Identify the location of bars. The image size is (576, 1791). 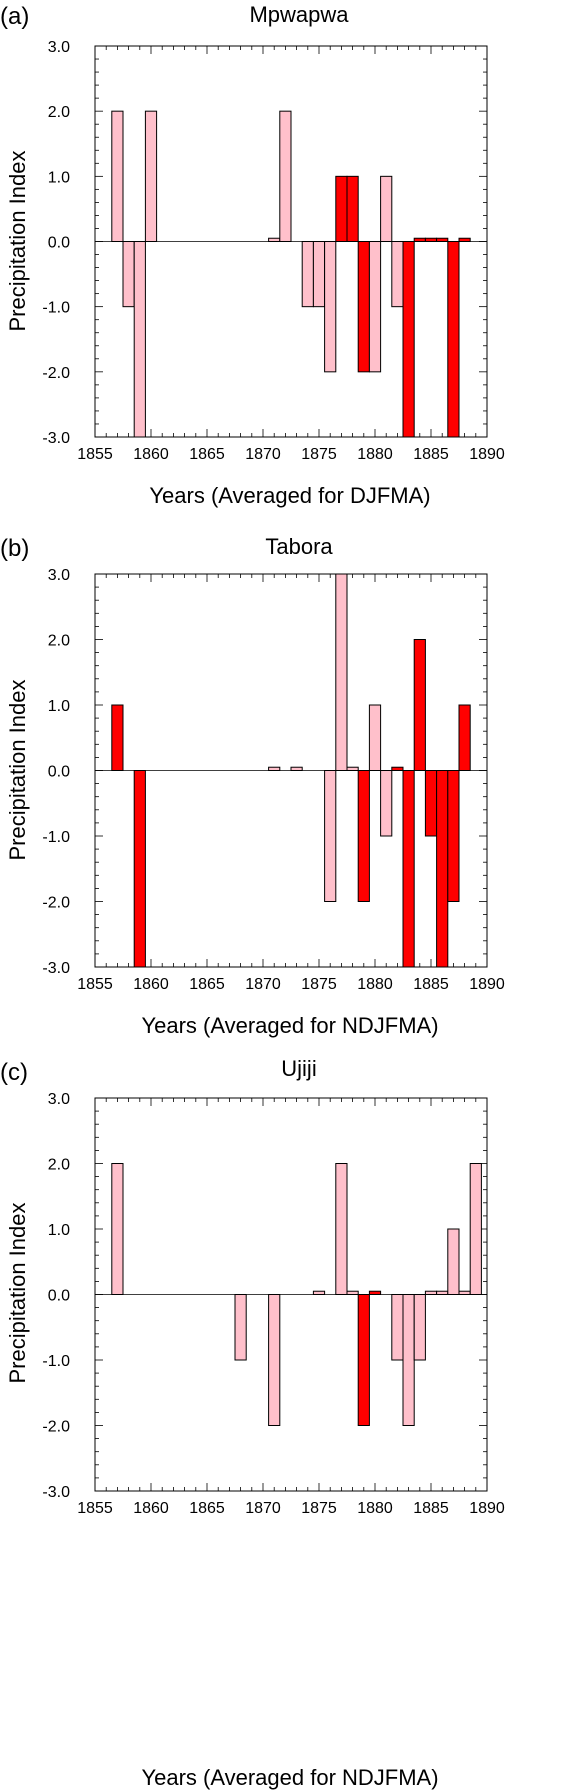
(296, 1294).